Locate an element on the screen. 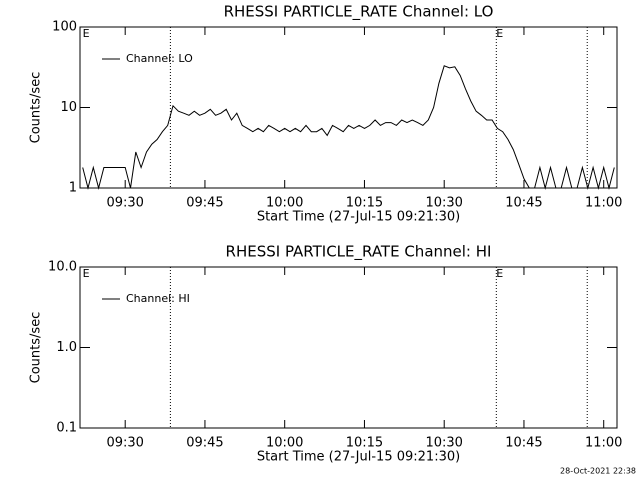 The height and width of the screenshot is (480, 640). legend-label: Channel: LO is located at coordinates (159, 58).